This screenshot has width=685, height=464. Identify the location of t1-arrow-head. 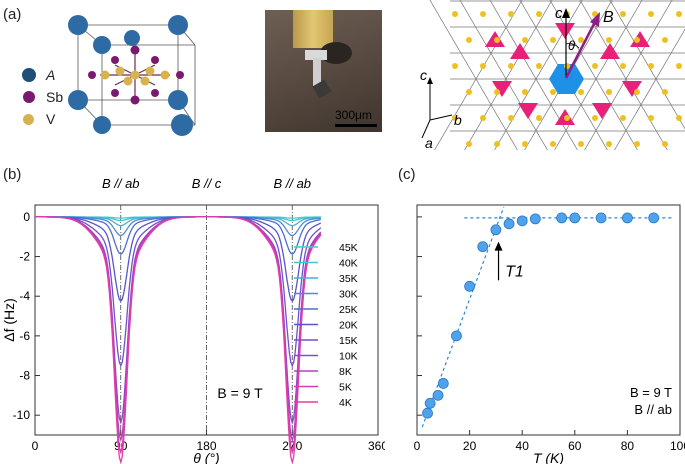
(498, 246).